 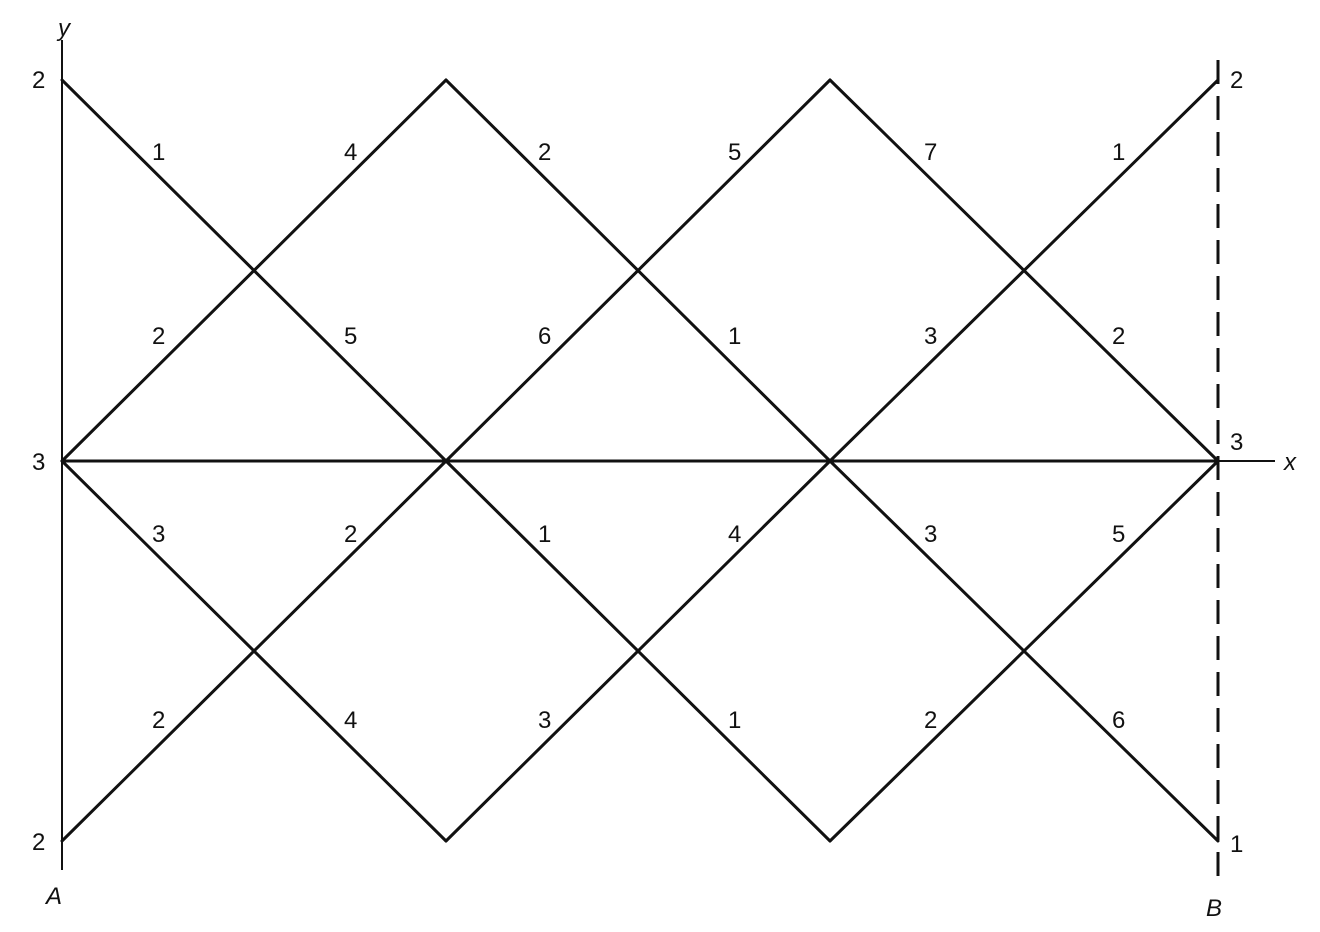 What do you see at coordinates (350, 720) in the screenshot?
I see `weight-r4-2: 4` at bounding box center [350, 720].